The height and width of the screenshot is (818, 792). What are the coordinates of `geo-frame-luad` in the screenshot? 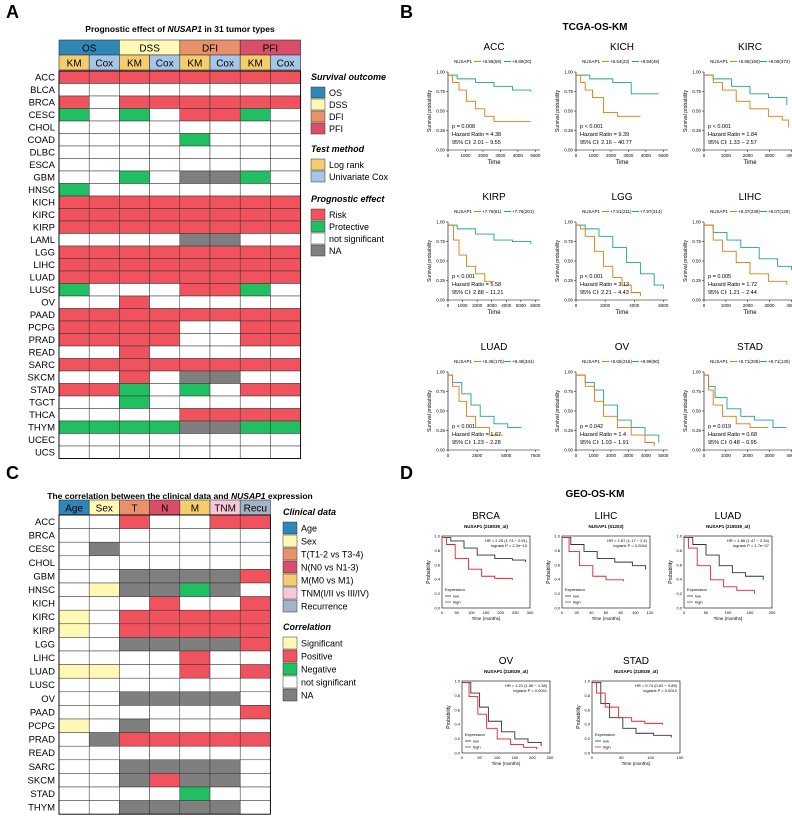 It's located at (728, 572).